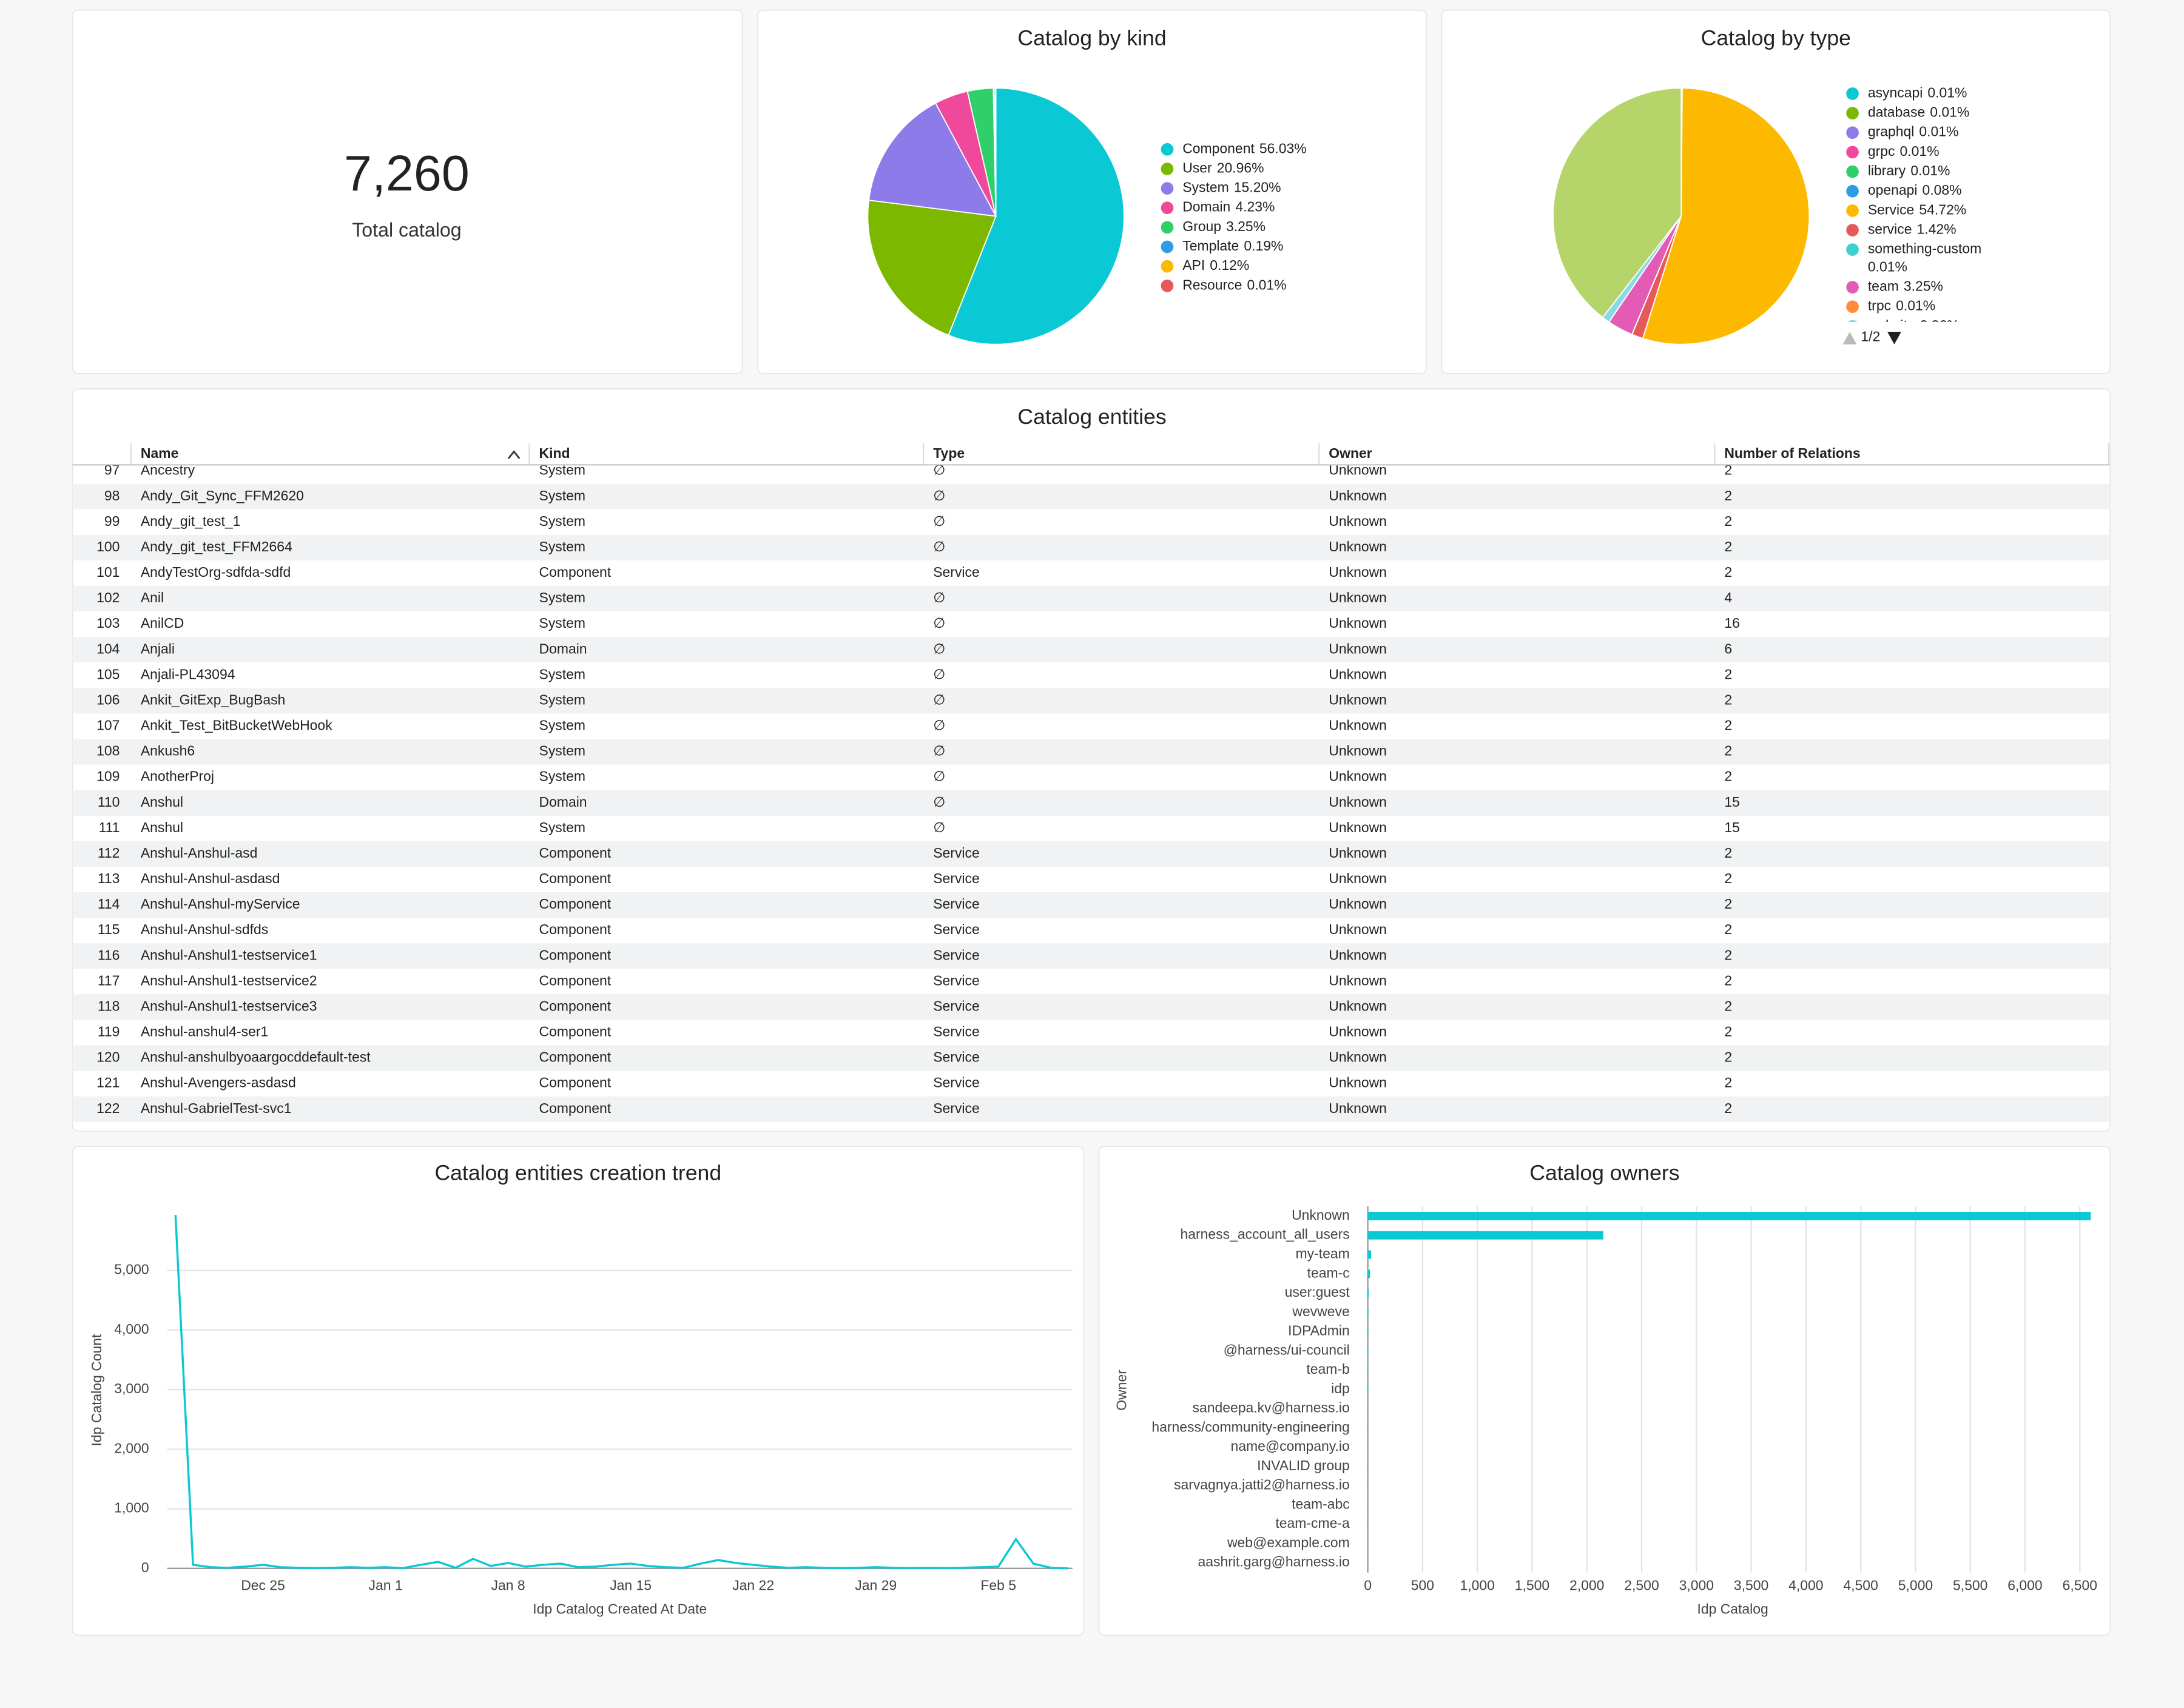  What do you see at coordinates (109, 929) in the screenshot?
I see `row-index: 115` at bounding box center [109, 929].